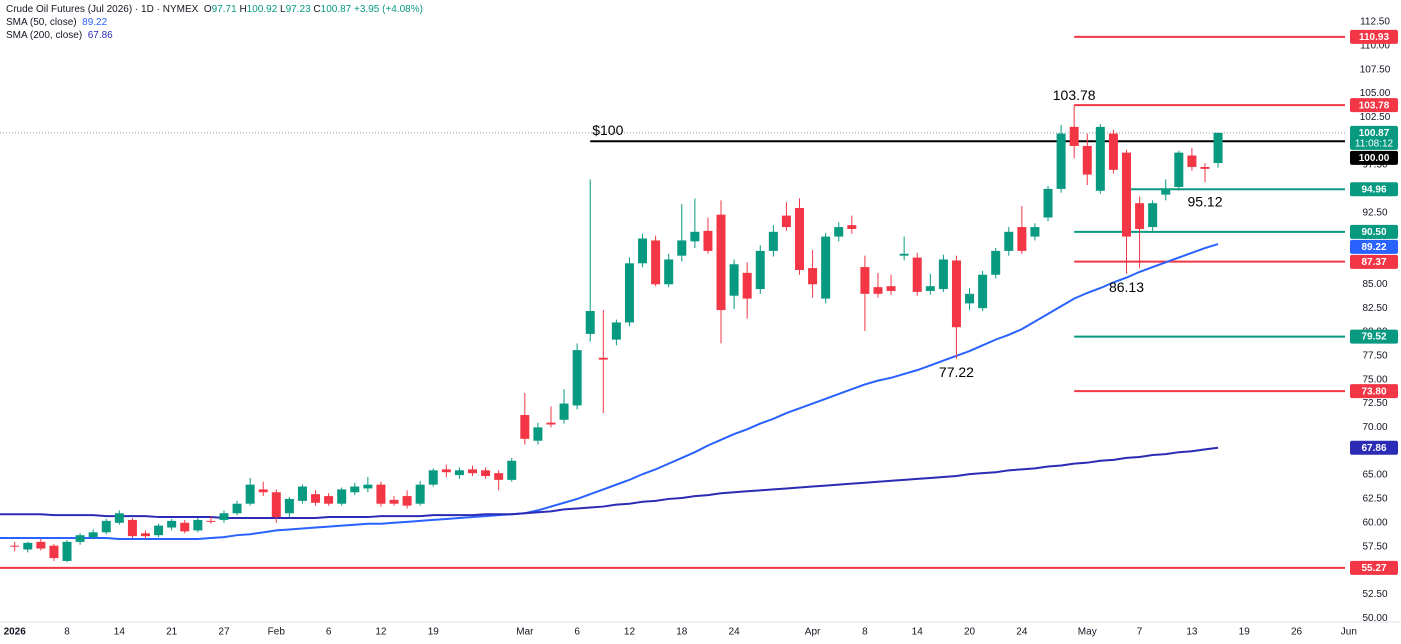 The height and width of the screenshot is (644, 1401). I want to click on price-annotation: 103.78, so click(1074, 95).